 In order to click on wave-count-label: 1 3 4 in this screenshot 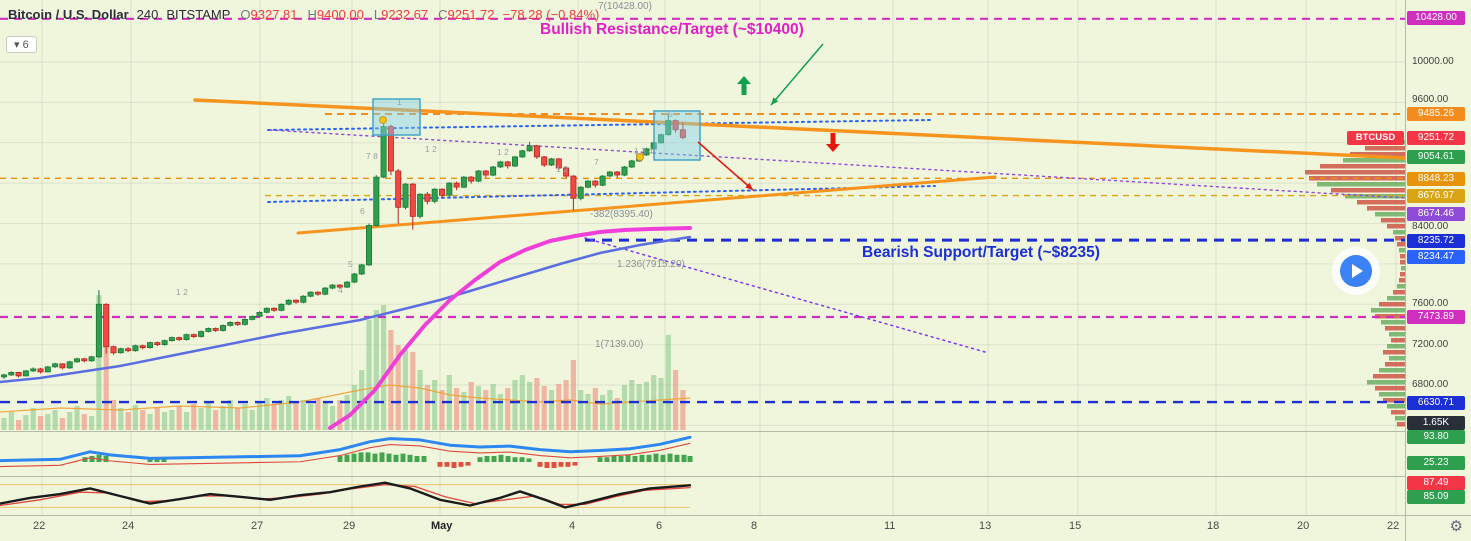, I will do `click(643, 151)`.